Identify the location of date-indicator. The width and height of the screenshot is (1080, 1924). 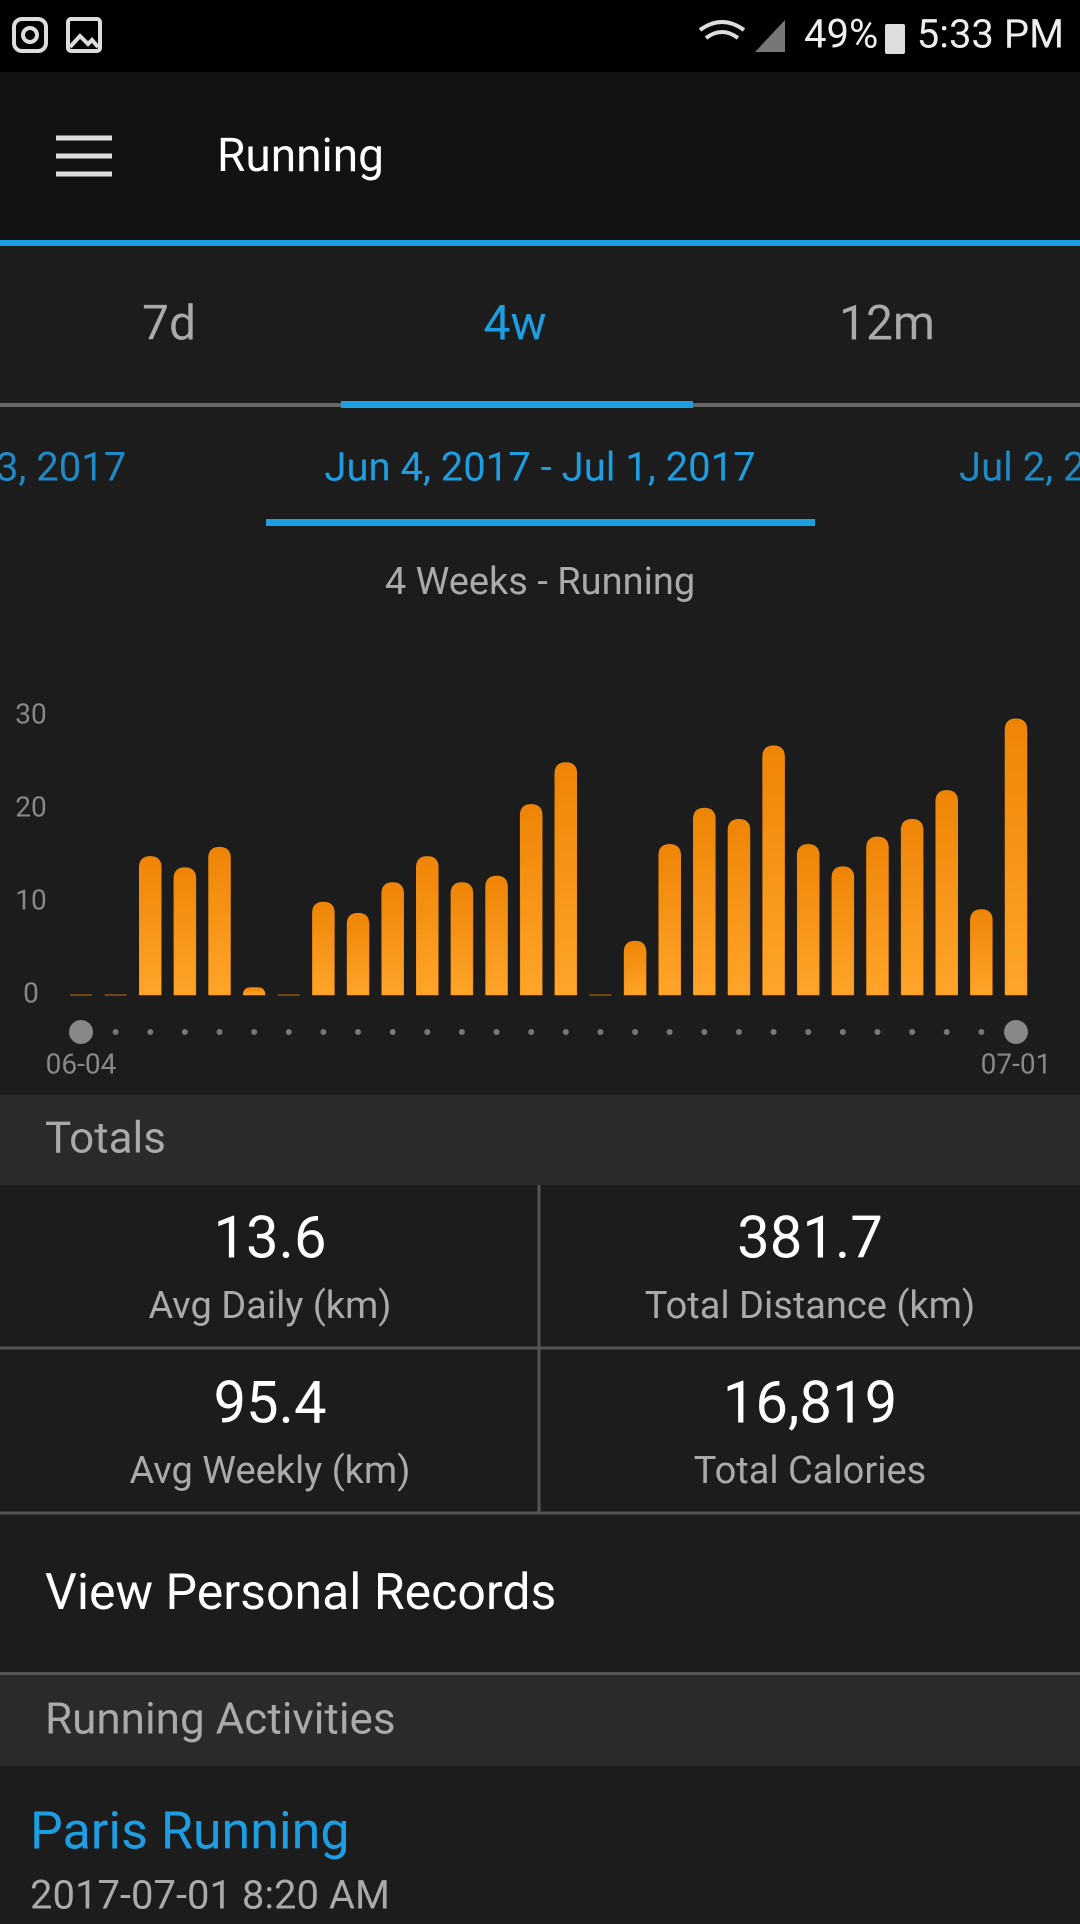
(540, 522).